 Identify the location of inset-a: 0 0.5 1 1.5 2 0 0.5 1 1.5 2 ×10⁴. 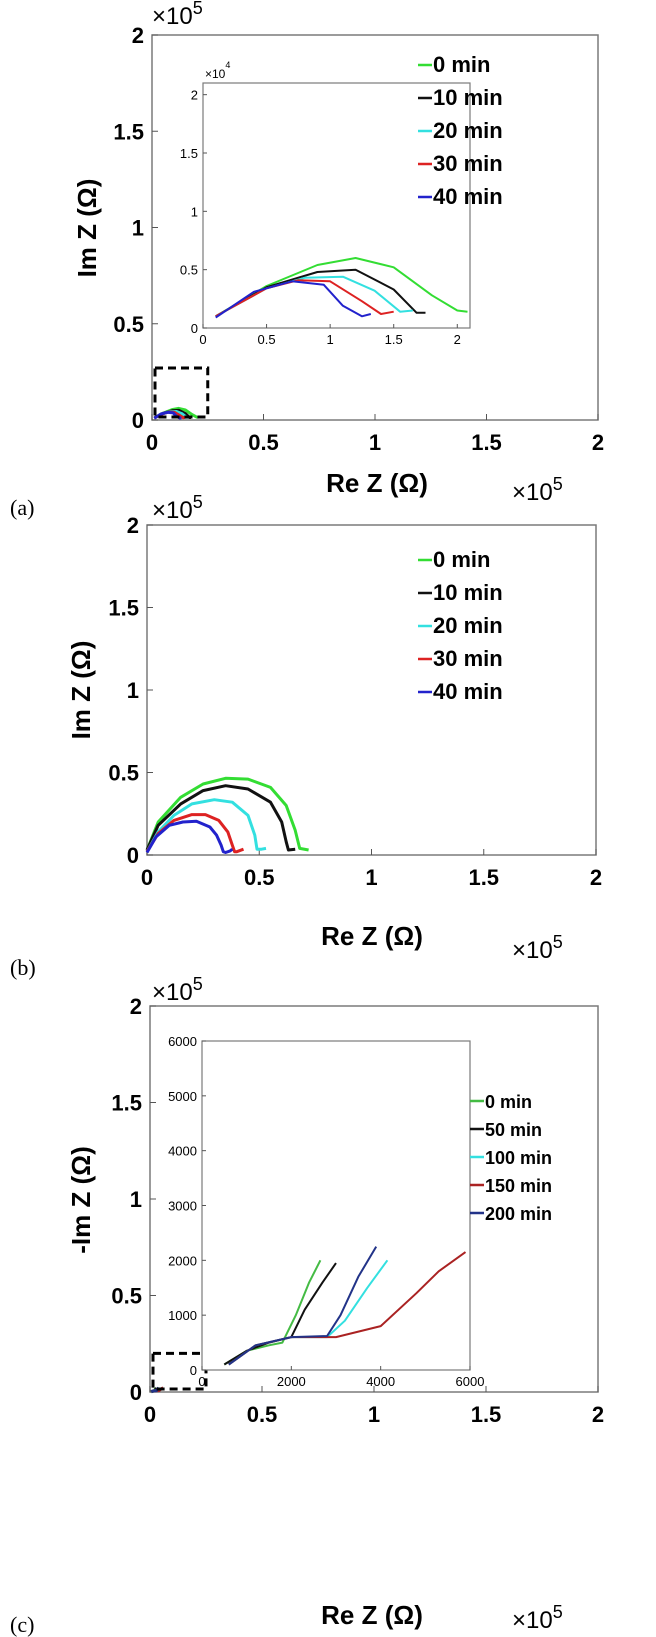
(325, 203).